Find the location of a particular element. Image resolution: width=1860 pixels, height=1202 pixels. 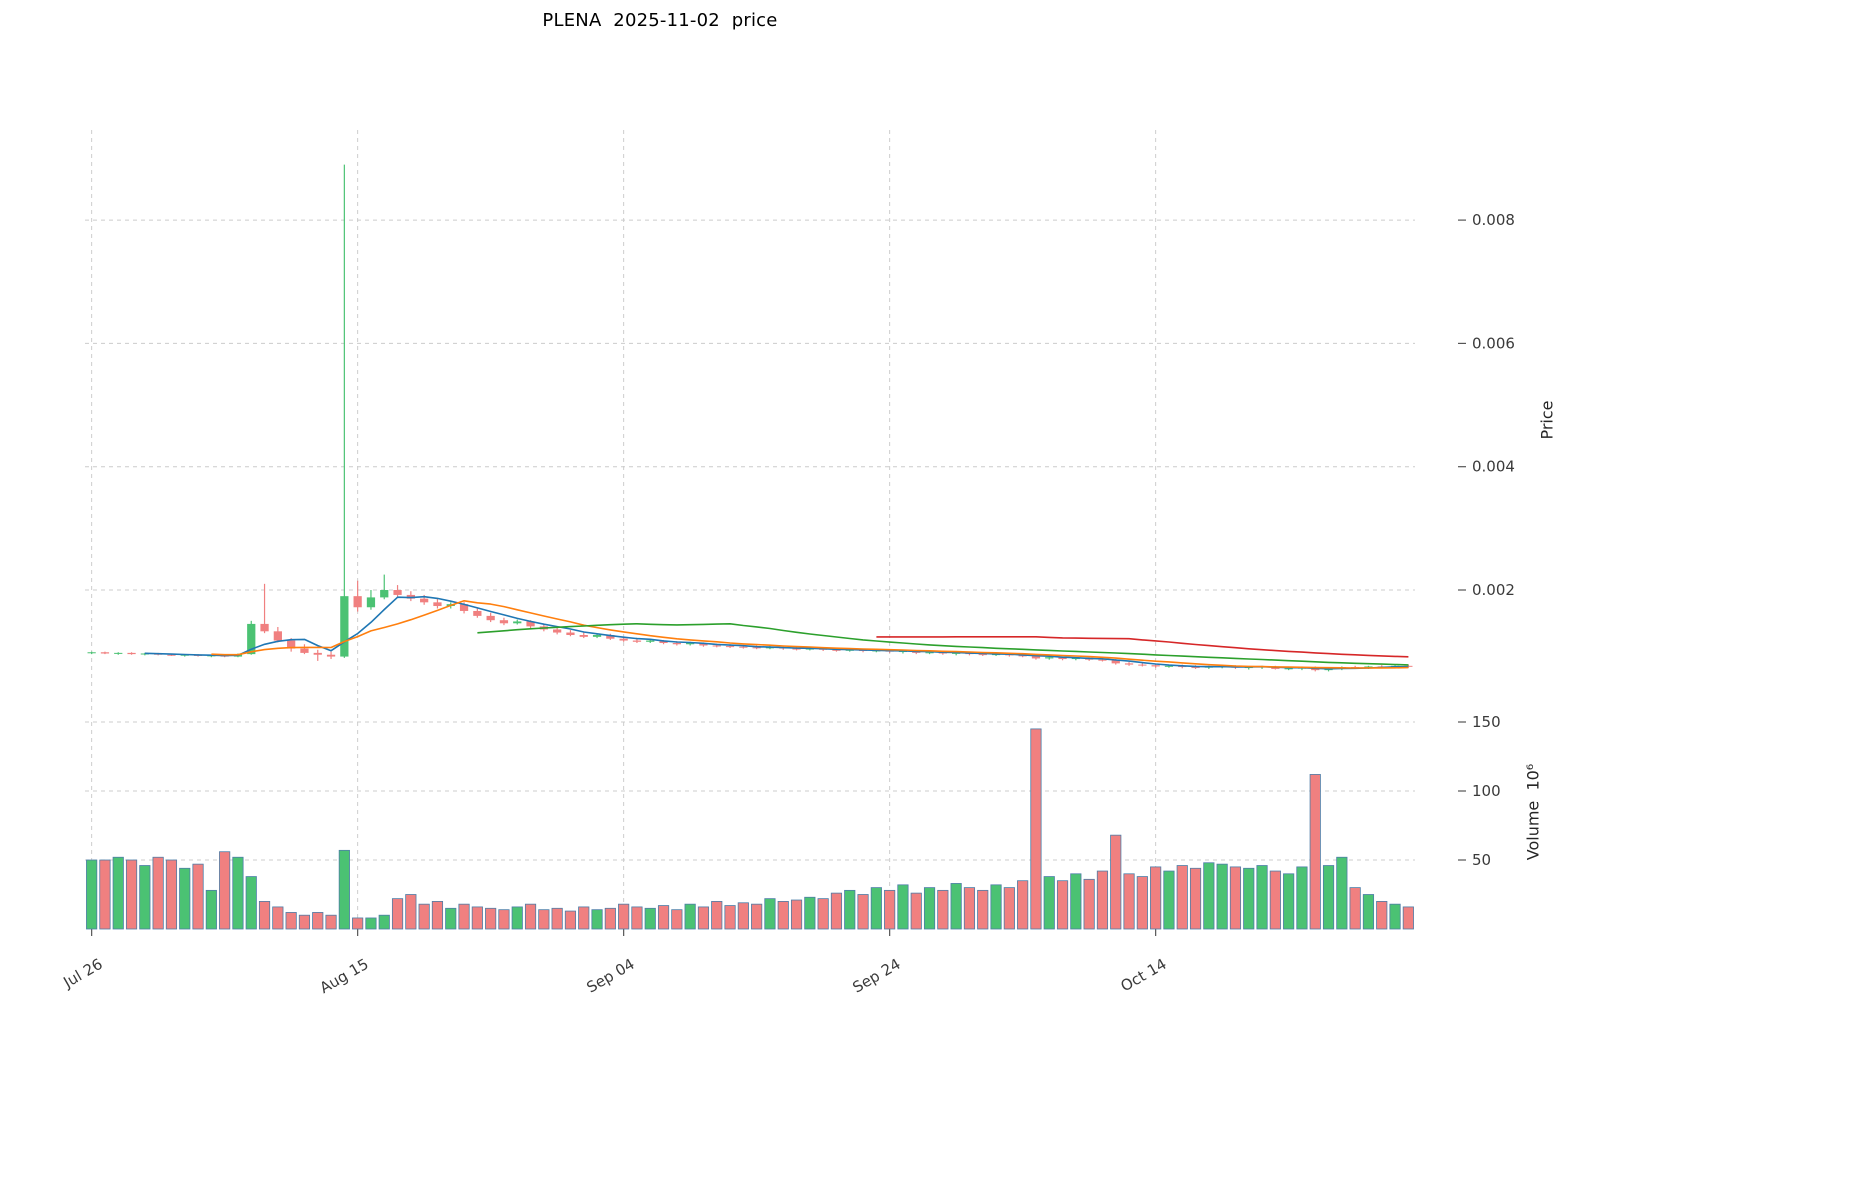

price-tick-label: 0.008 is located at coordinates (1493, 220).